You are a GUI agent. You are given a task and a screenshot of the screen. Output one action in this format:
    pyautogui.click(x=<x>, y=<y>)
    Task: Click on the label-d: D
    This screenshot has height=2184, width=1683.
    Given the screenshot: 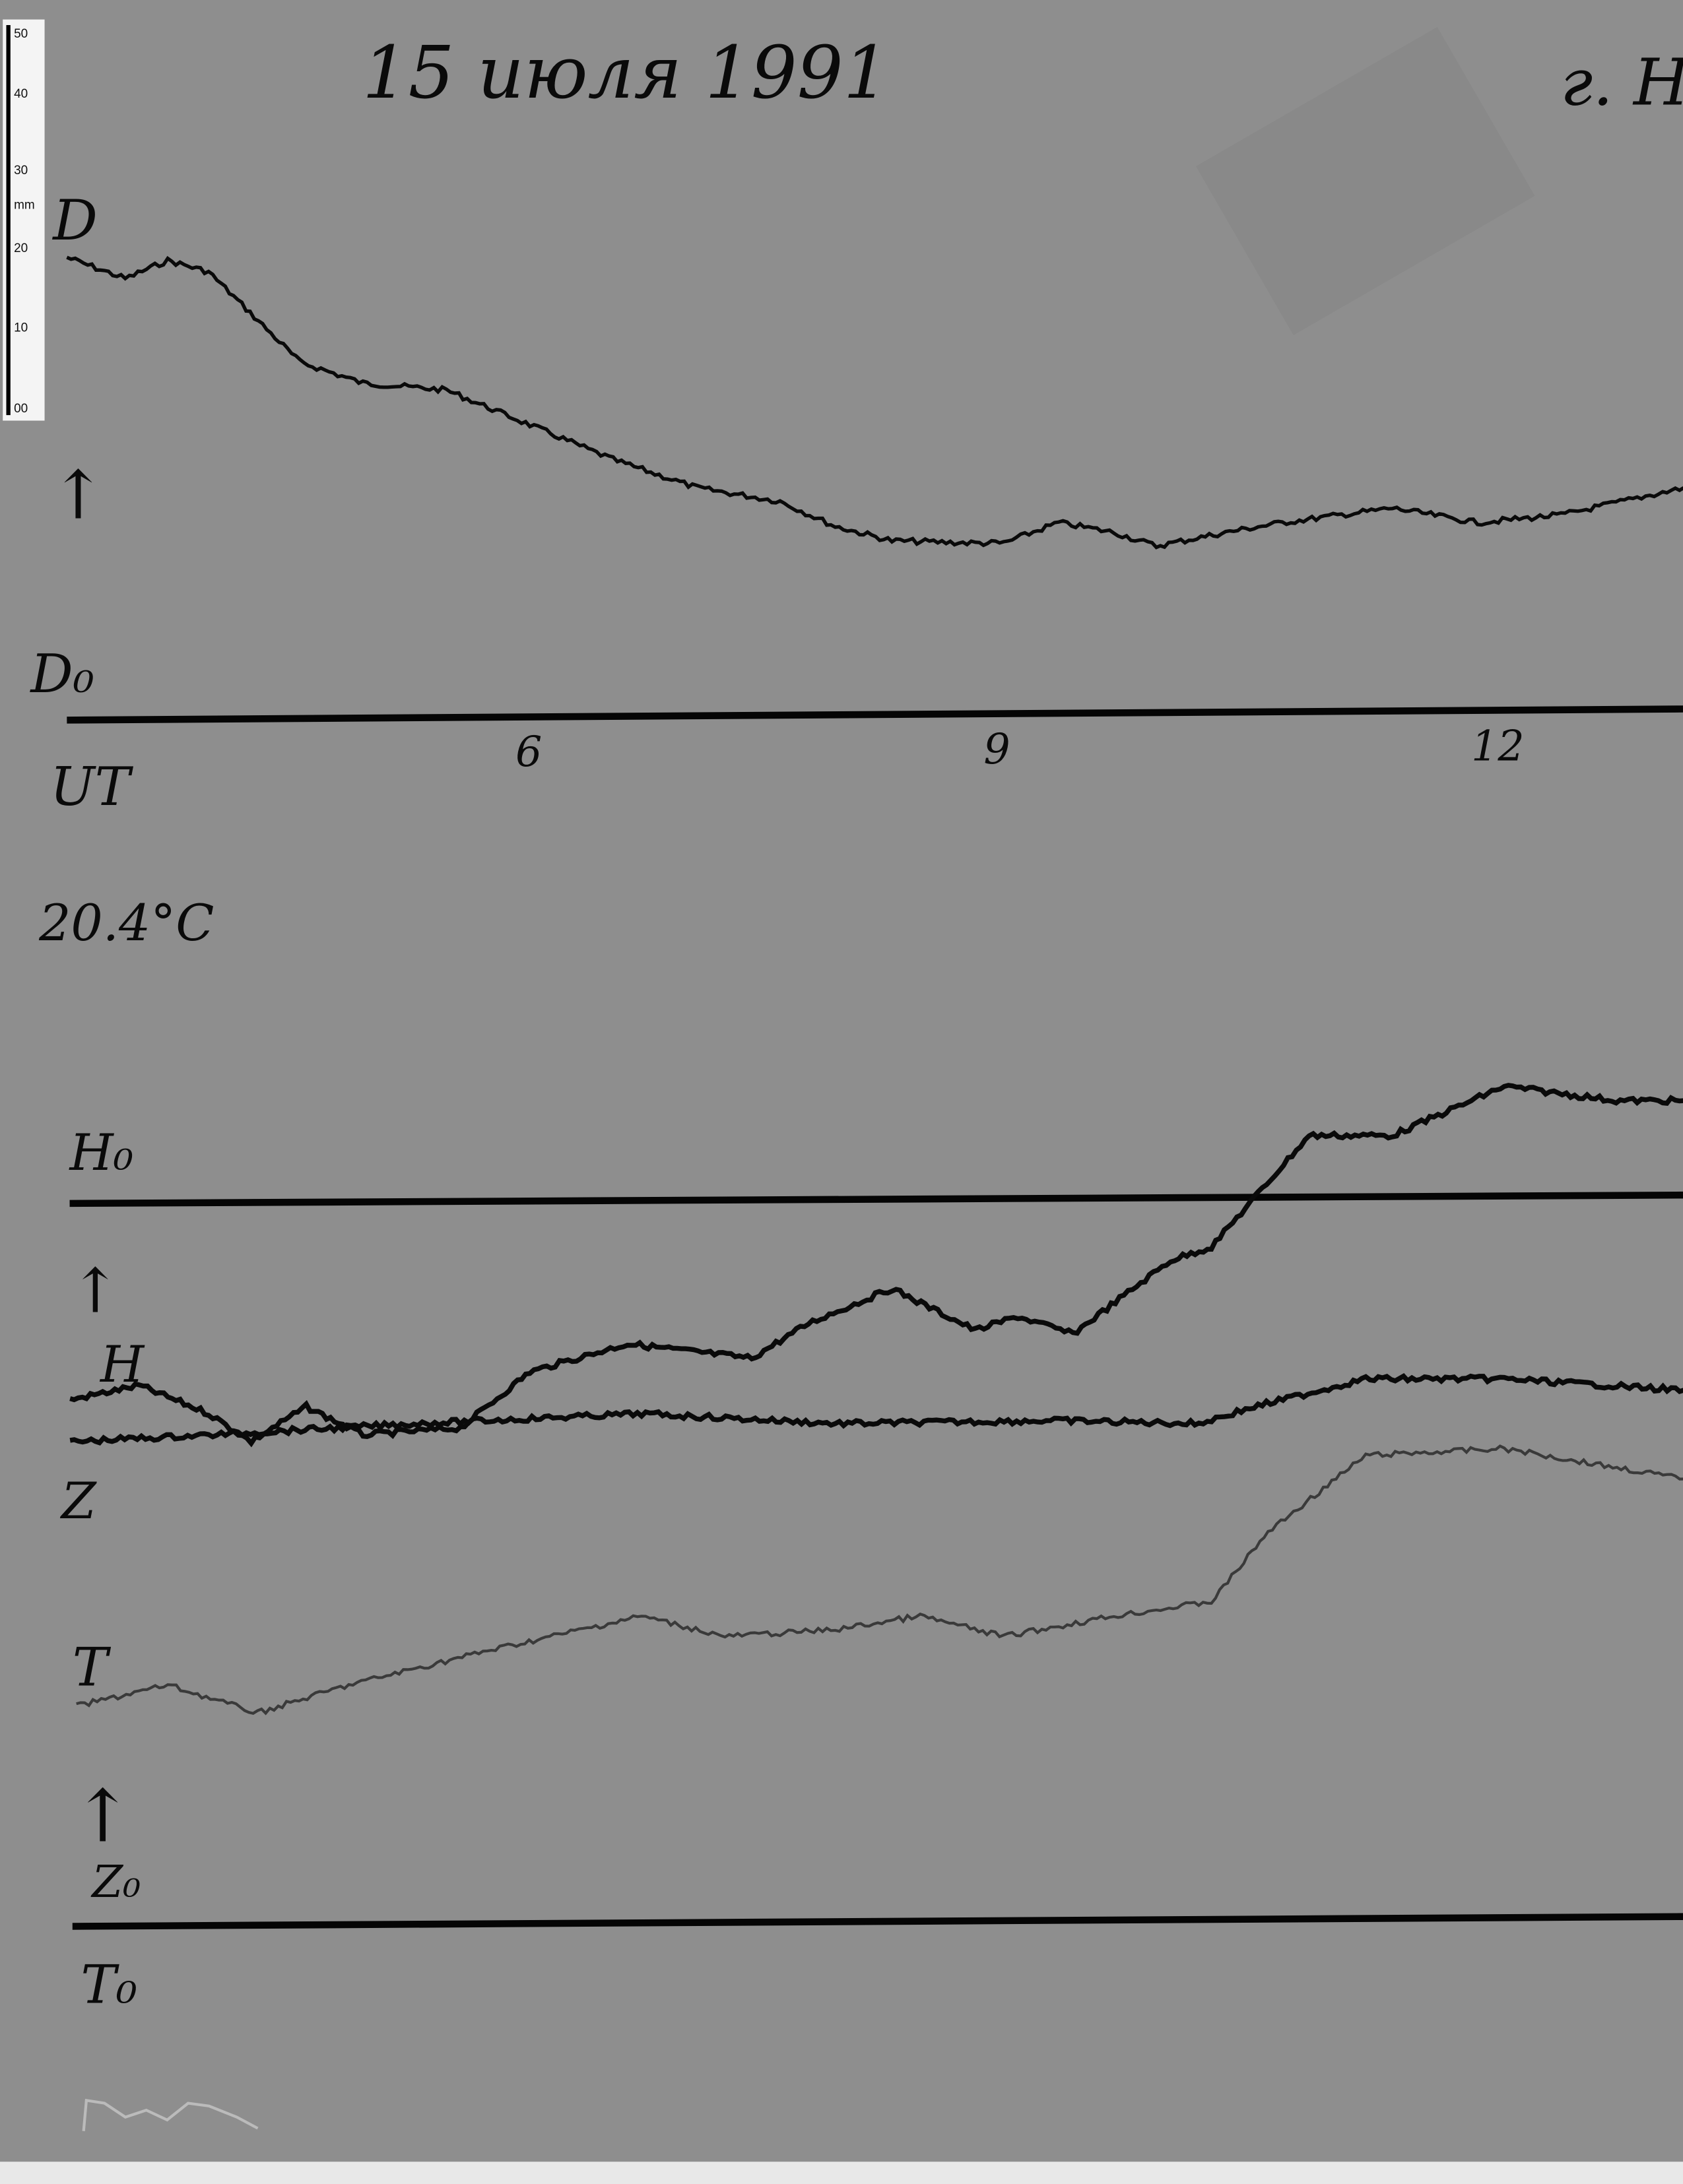 What is the action you would take?
    pyautogui.click(x=74, y=220)
    